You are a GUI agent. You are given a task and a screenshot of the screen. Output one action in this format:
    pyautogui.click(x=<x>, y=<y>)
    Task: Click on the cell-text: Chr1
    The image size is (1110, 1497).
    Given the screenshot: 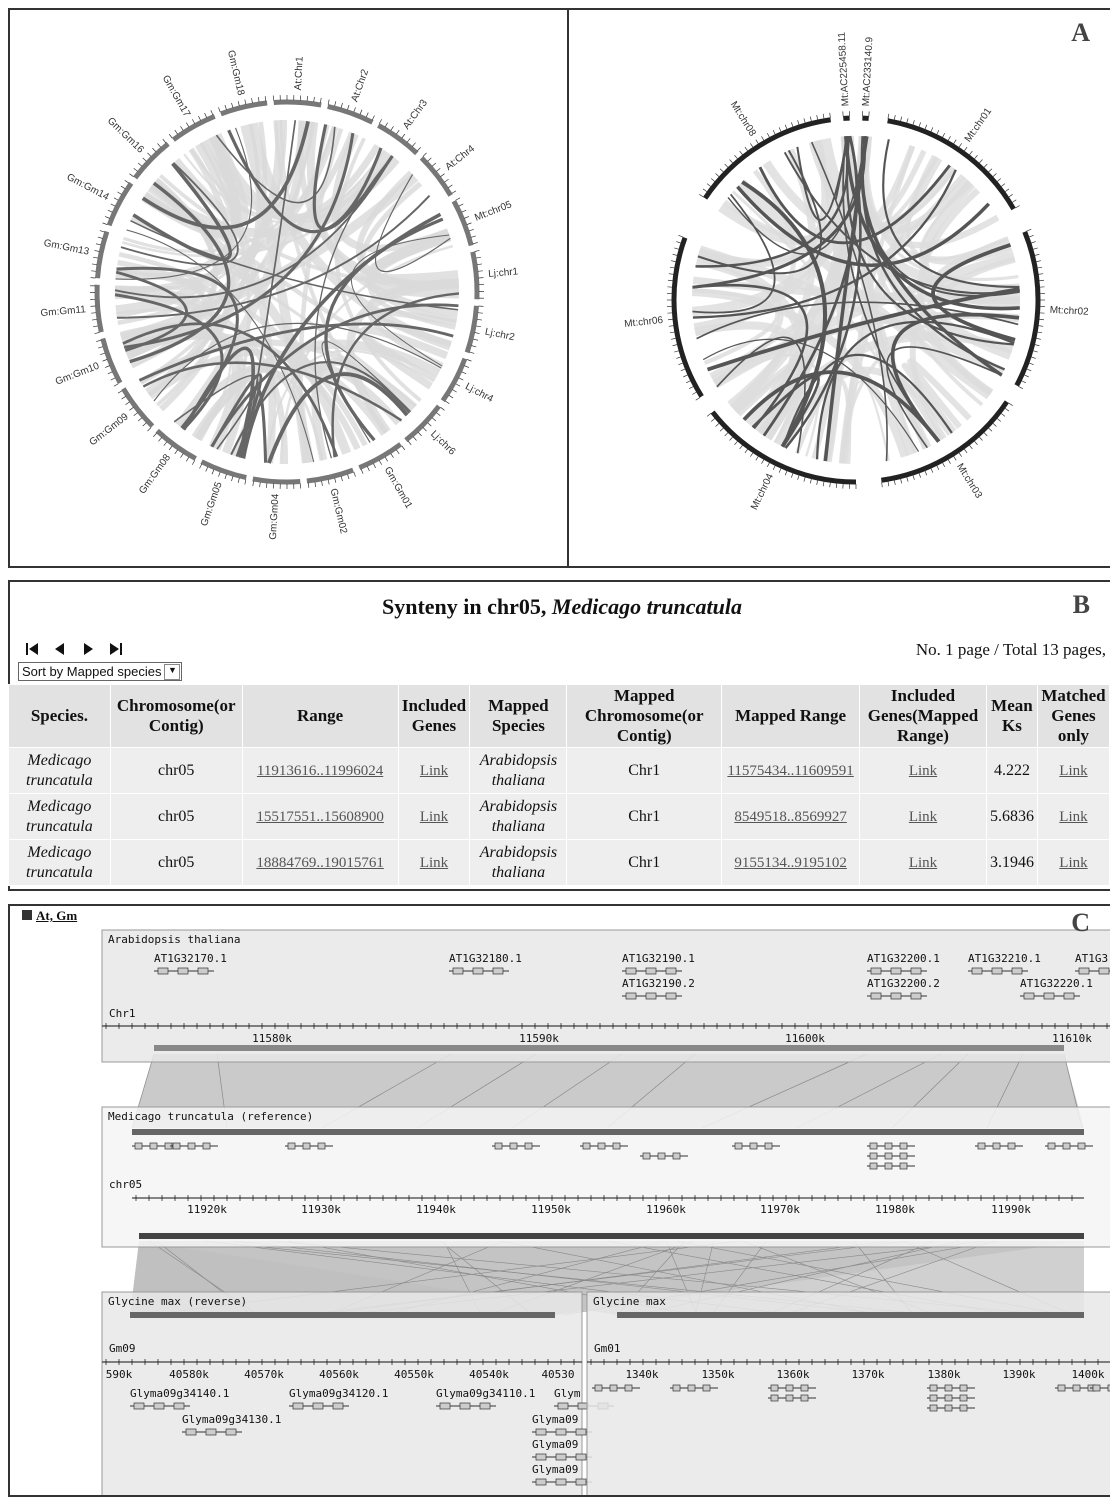 What is the action you would take?
    pyautogui.click(x=644, y=770)
    